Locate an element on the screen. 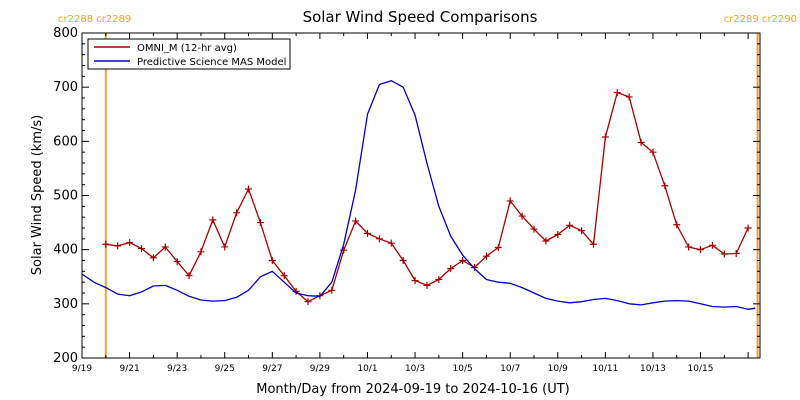 Image resolution: width=800 pixels, height=400 pixels. y-tick-label: 300 is located at coordinates (65, 304).